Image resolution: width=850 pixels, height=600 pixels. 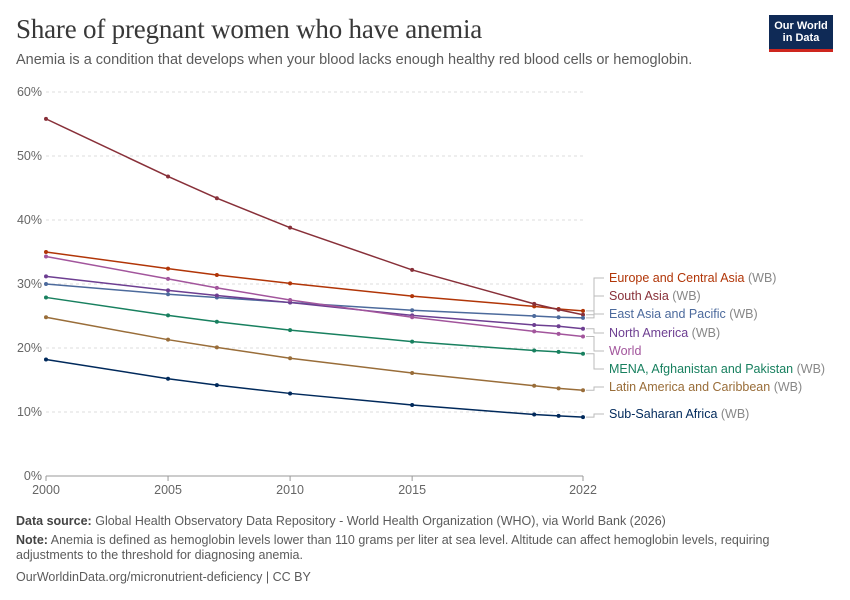 I want to click on x-tick-label: 2022, so click(x=583, y=490).